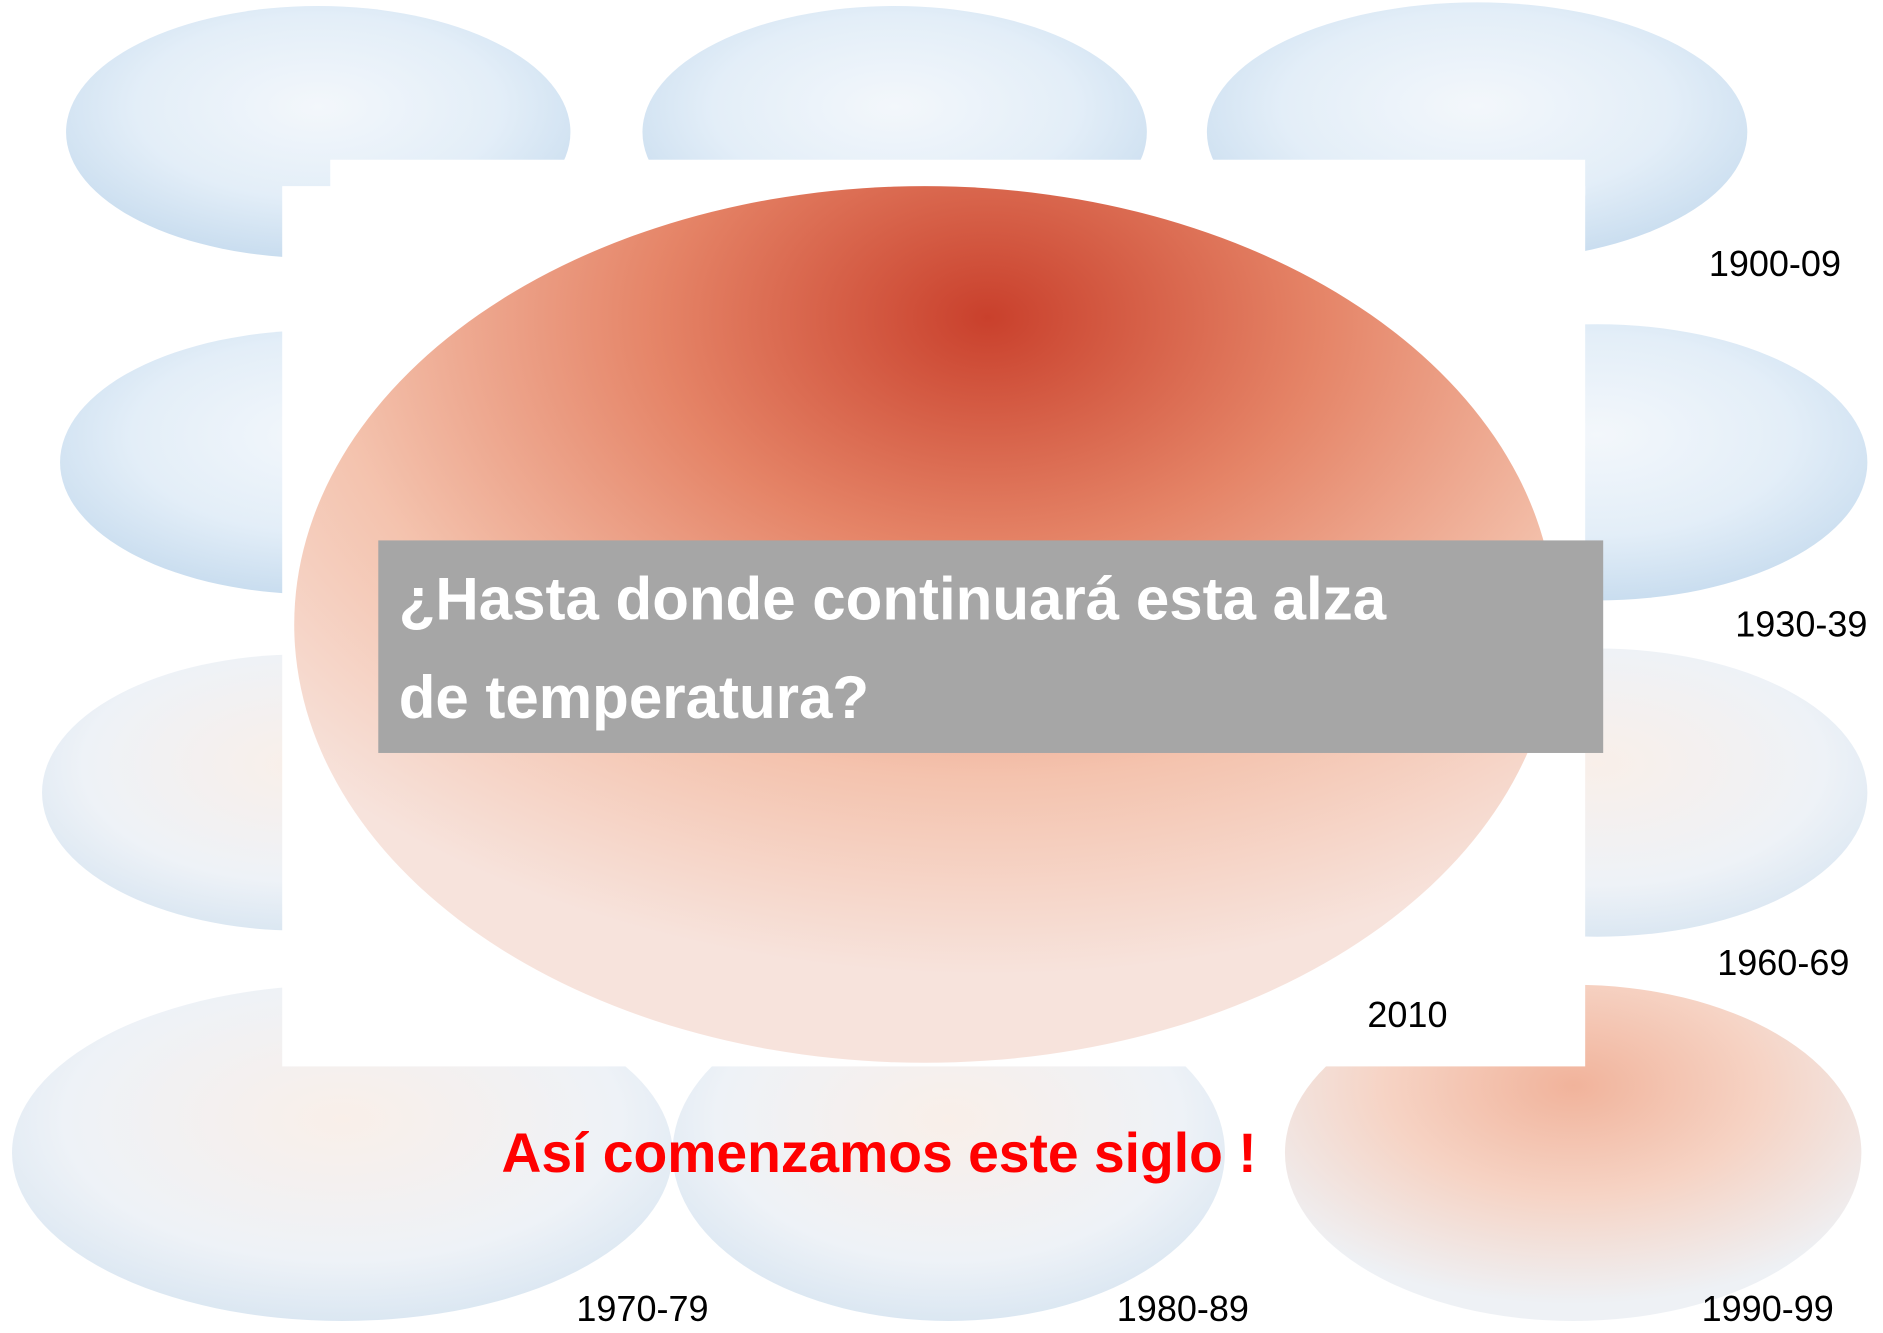 Image resolution: width=1883 pixels, height=1333 pixels. Describe the element at coordinates (1407, 1014) in the screenshot. I see `main-map-label: 2010` at that location.